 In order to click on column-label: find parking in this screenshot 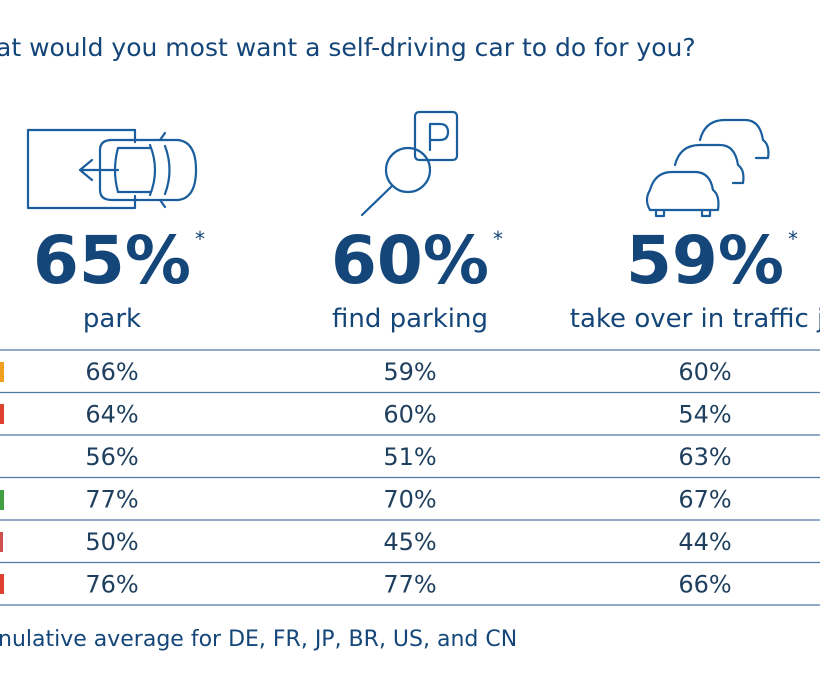, I will do `click(410, 319)`.